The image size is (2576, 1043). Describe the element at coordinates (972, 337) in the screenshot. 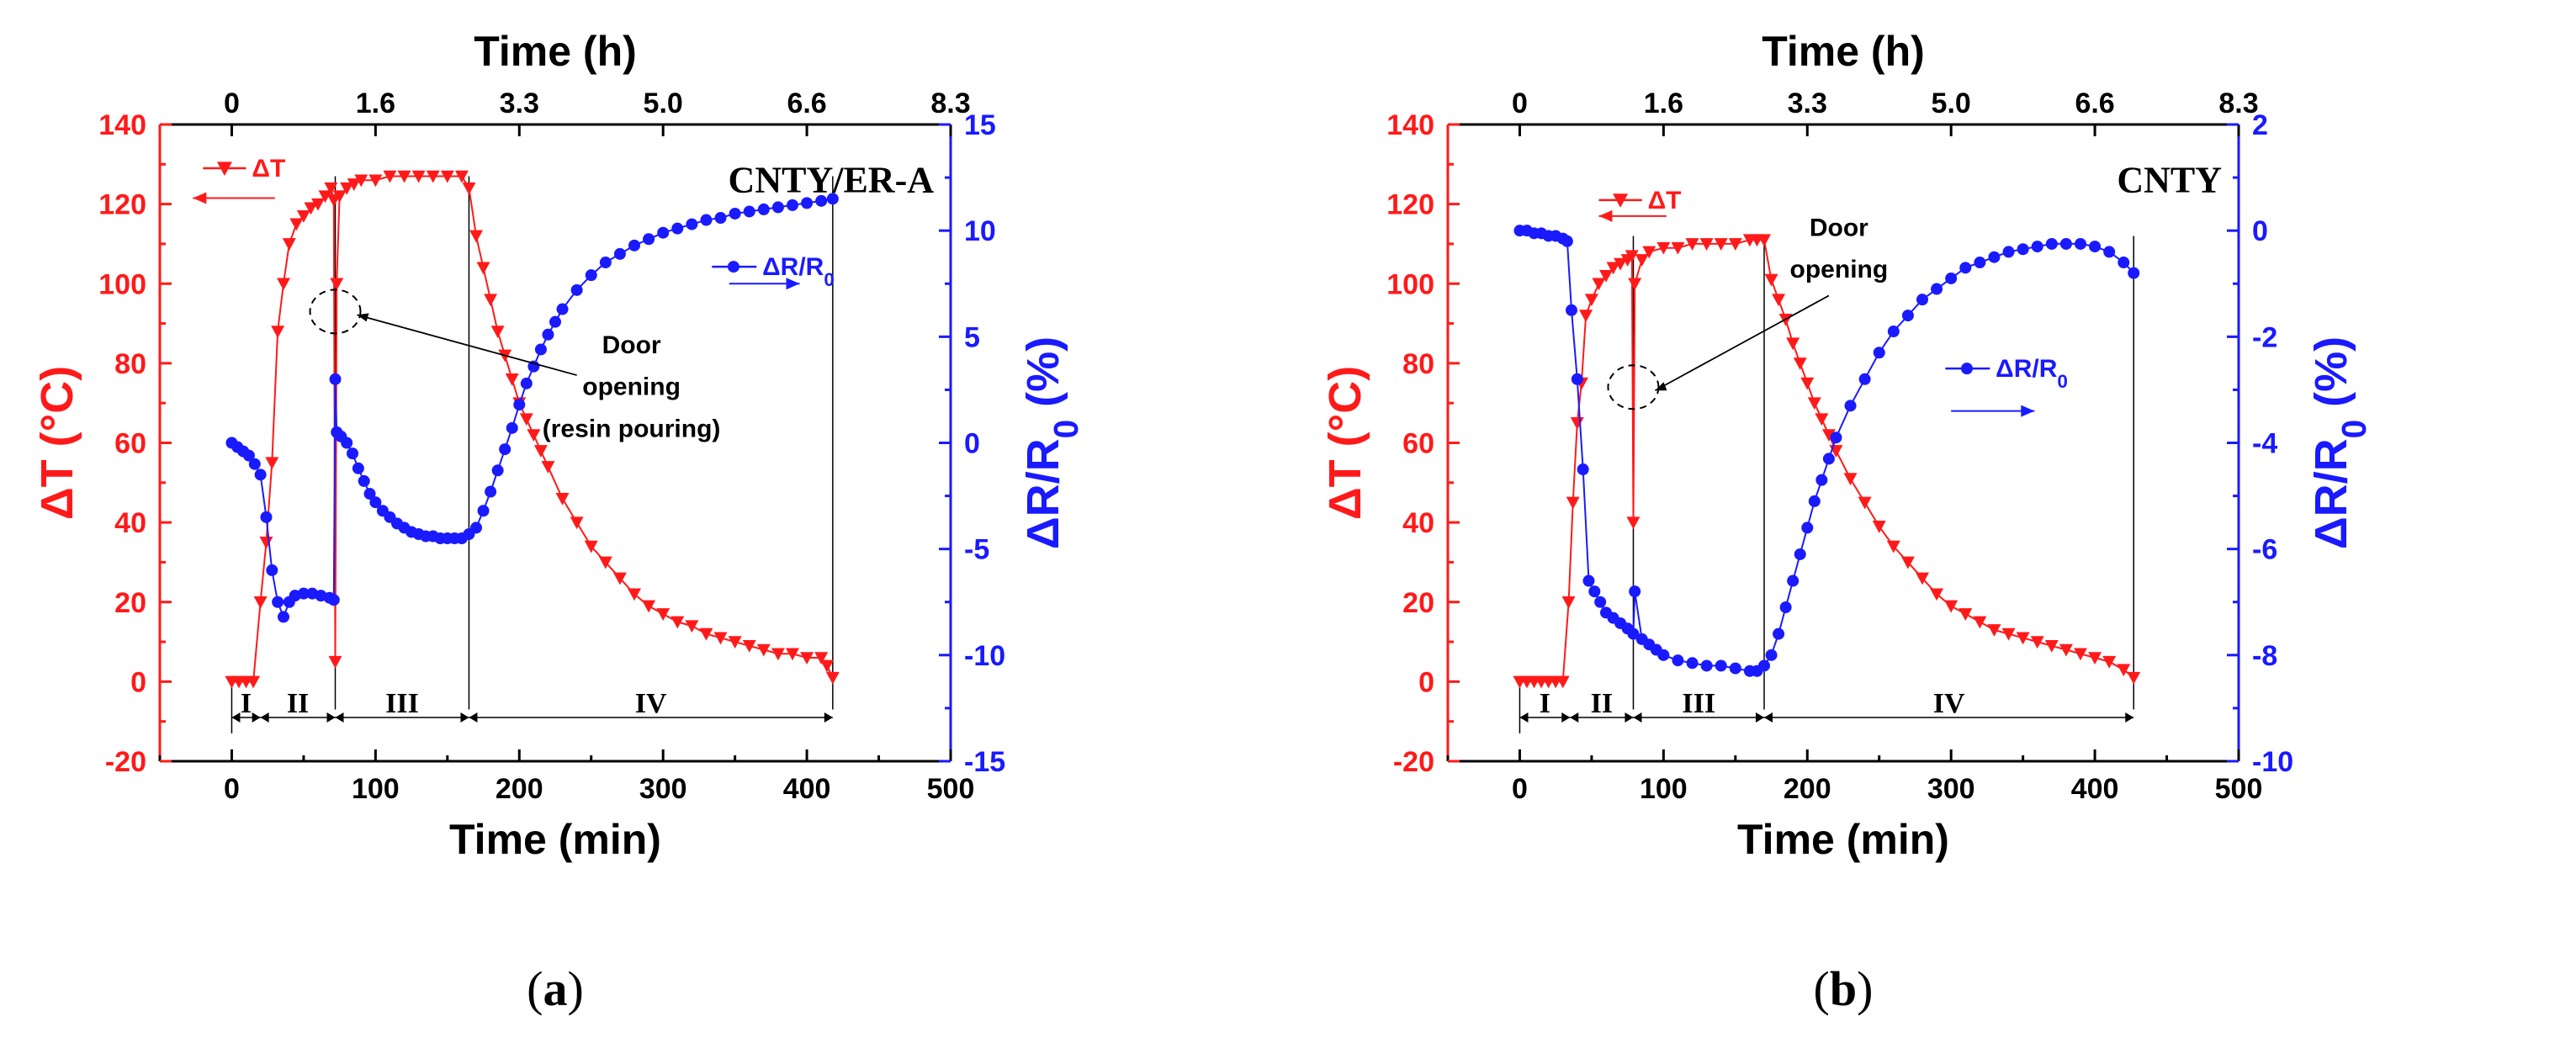

I see `right-tick-label: 5` at that location.